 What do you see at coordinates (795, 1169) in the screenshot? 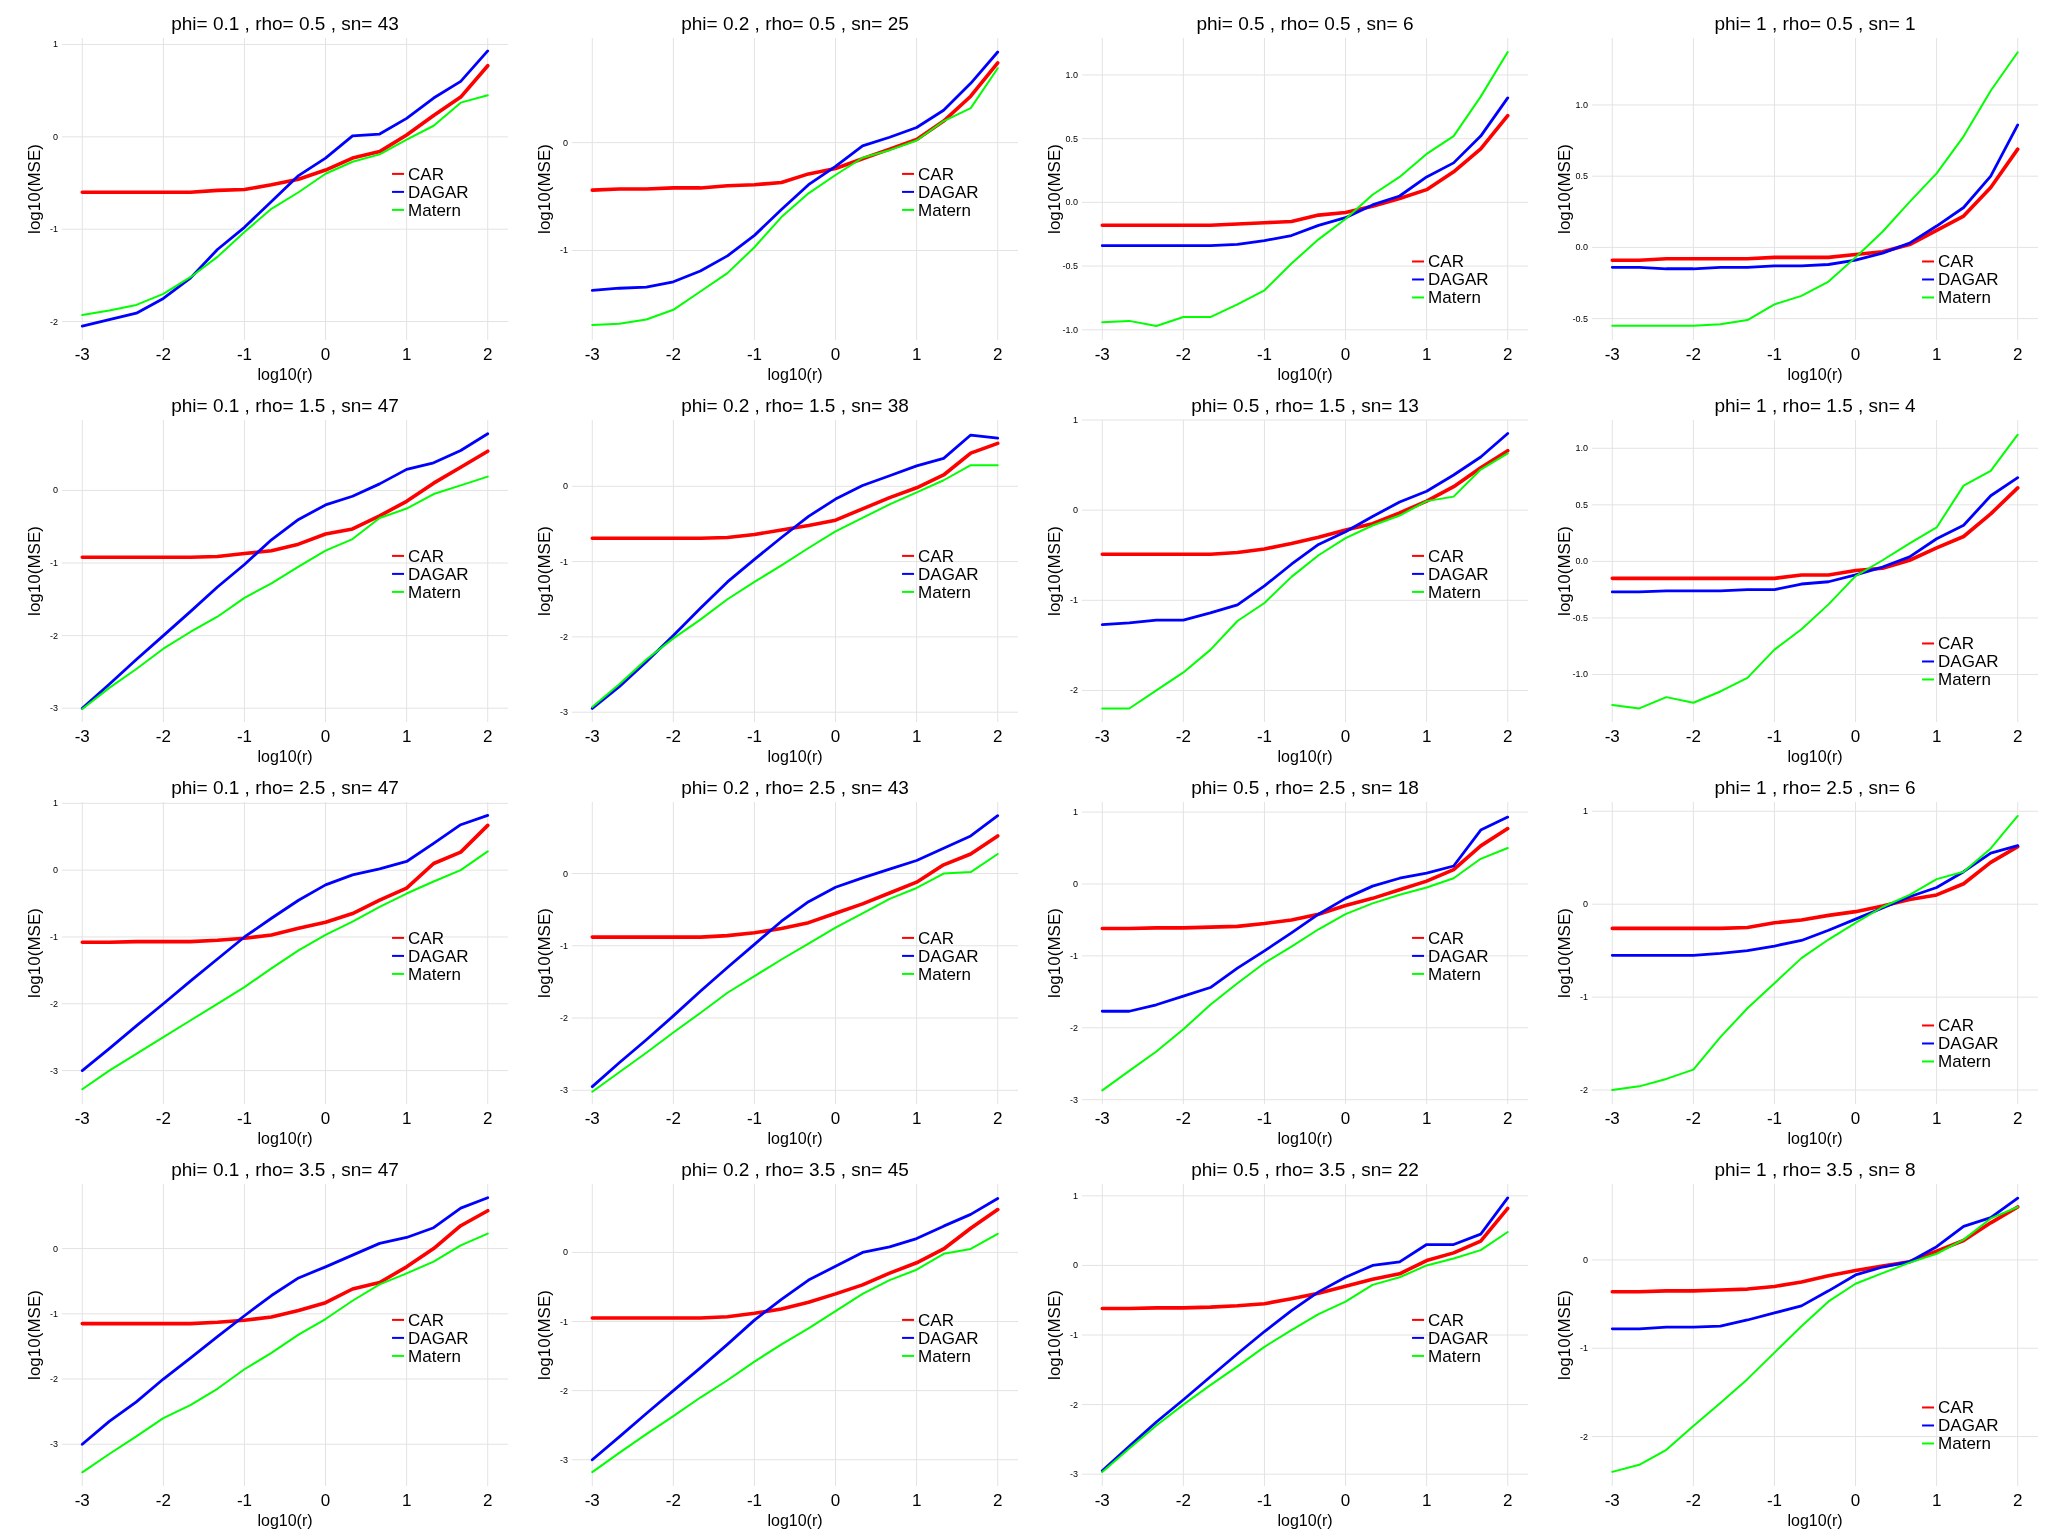
I see `chart-title: phi= 0.2 , rho= 3.5 , sn= 45` at bounding box center [795, 1169].